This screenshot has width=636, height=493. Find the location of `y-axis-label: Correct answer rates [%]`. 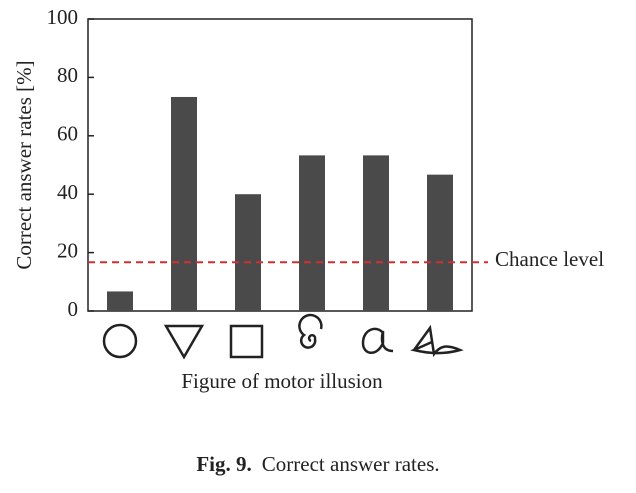

y-axis-label: Correct answer rates [%] is located at coordinates (24, 164).